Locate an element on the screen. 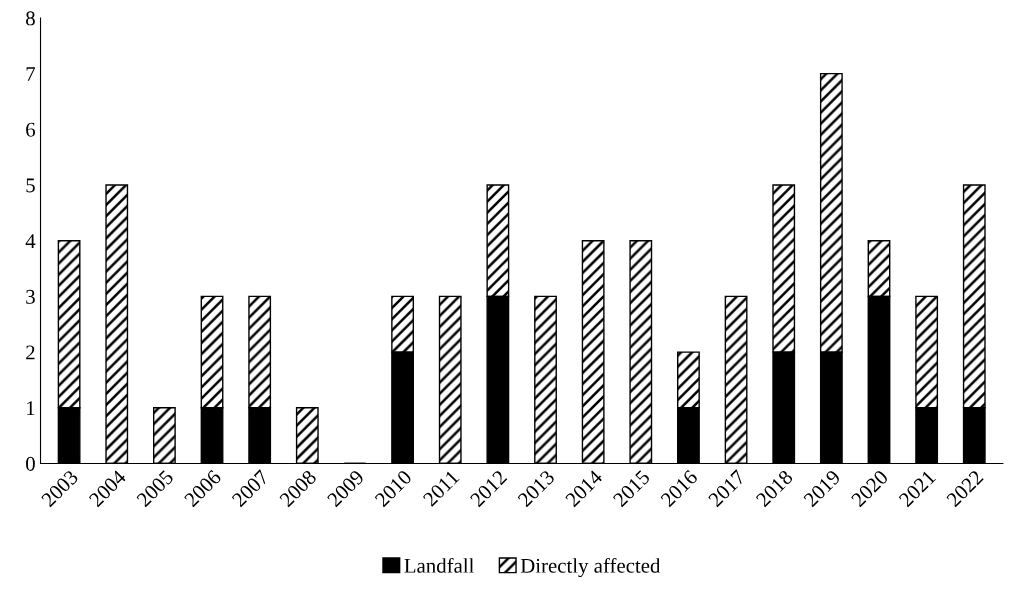 This screenshot has width=1013, height=598. legend-label: Landfall is located at coordinates (439, 565).